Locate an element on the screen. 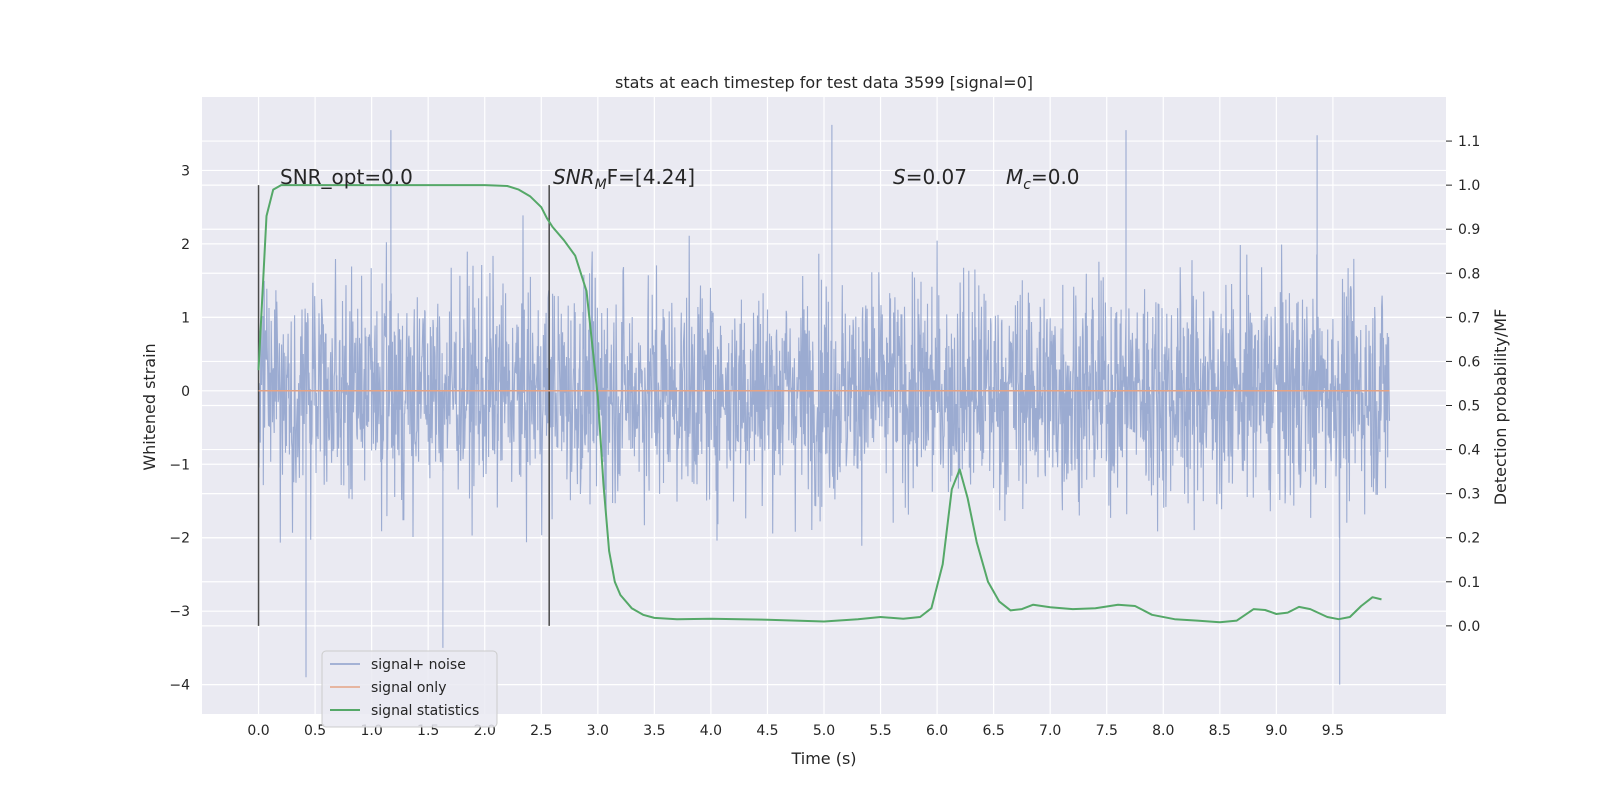 This screenshot has width=1600, height=800. y-right-tick-label-9: 0.2 is located at coordinates (1469, 539).